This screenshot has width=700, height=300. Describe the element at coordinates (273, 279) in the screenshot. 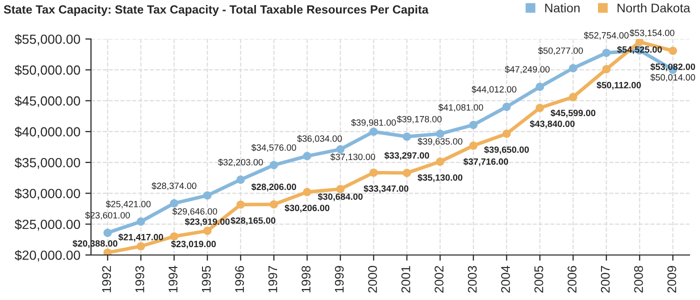

I see `x-tick-label: 1997` at that location.